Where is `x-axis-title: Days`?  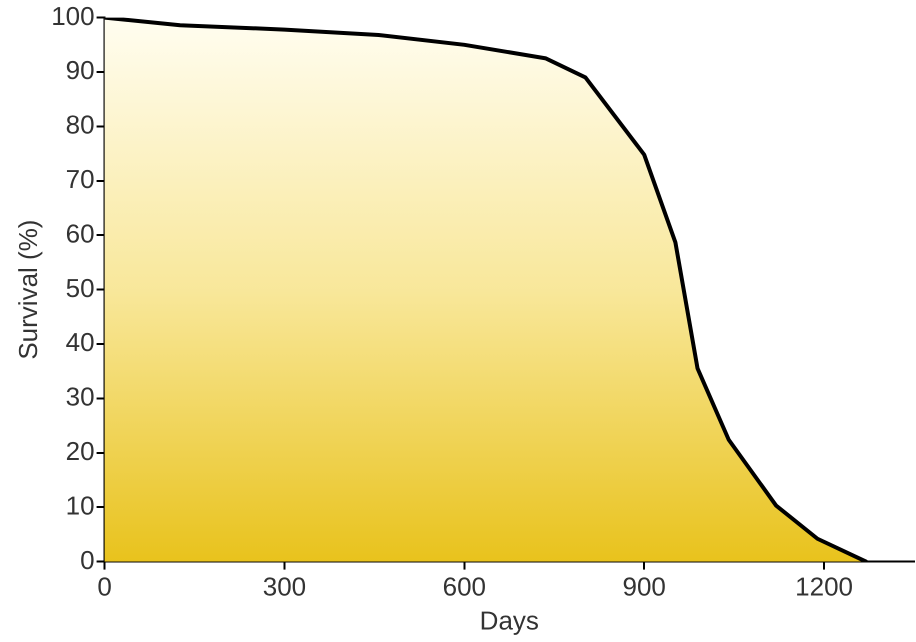 x-axis-title: Days is located at coordinates (509, 621).